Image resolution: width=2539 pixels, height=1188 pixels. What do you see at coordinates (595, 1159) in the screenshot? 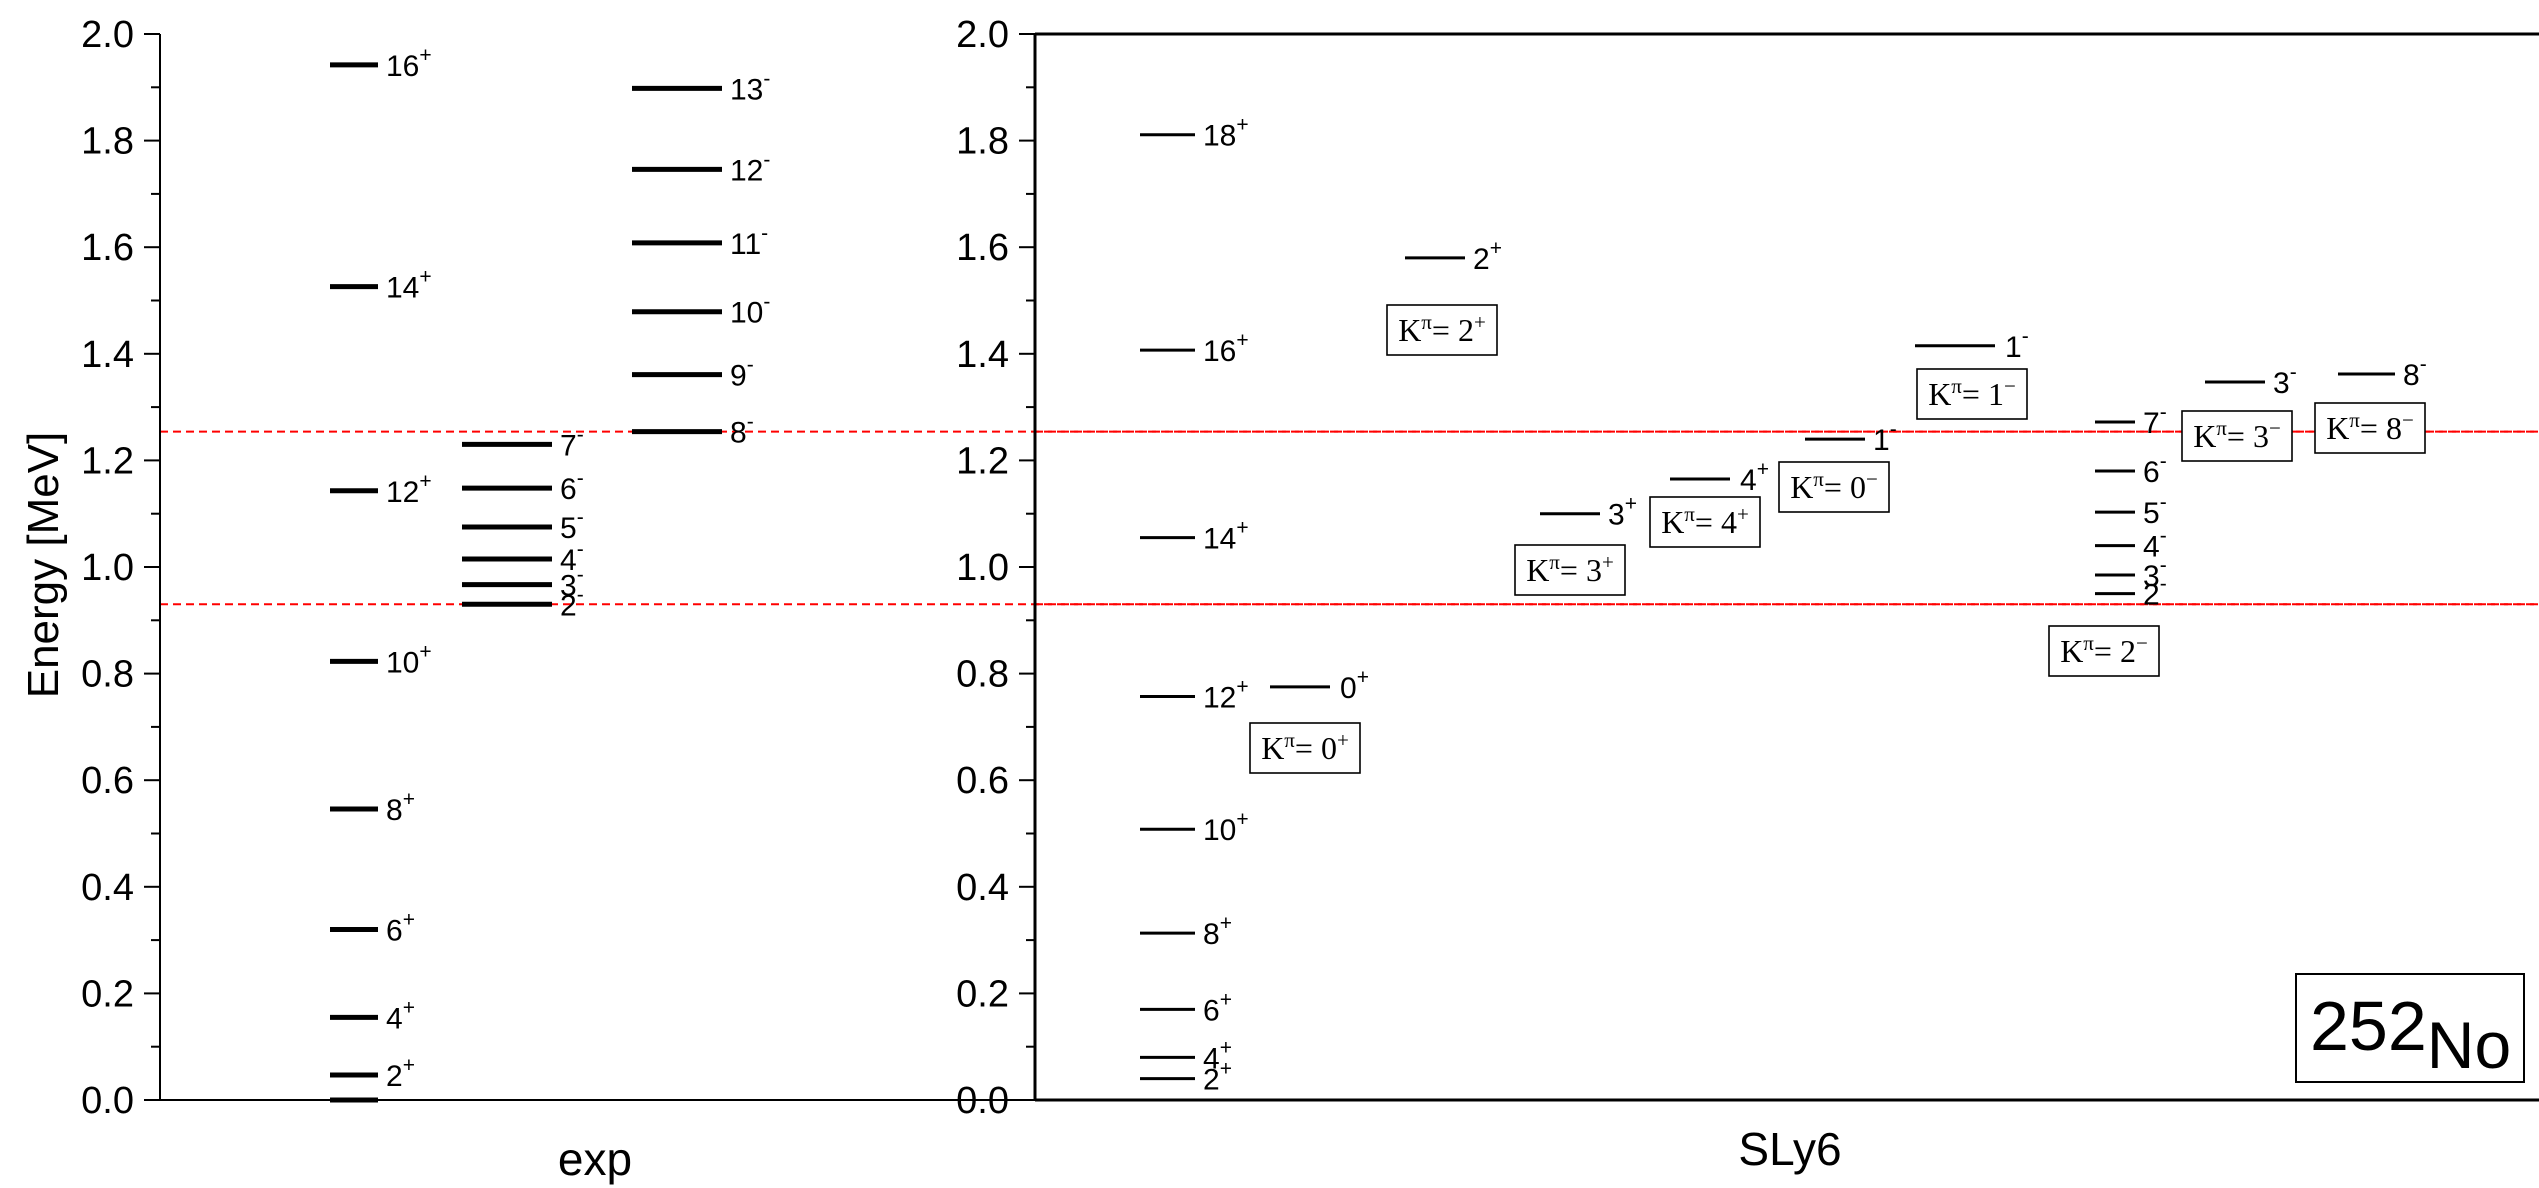
I see `x-axis-label: exp` at bounding box center [595, 1159].